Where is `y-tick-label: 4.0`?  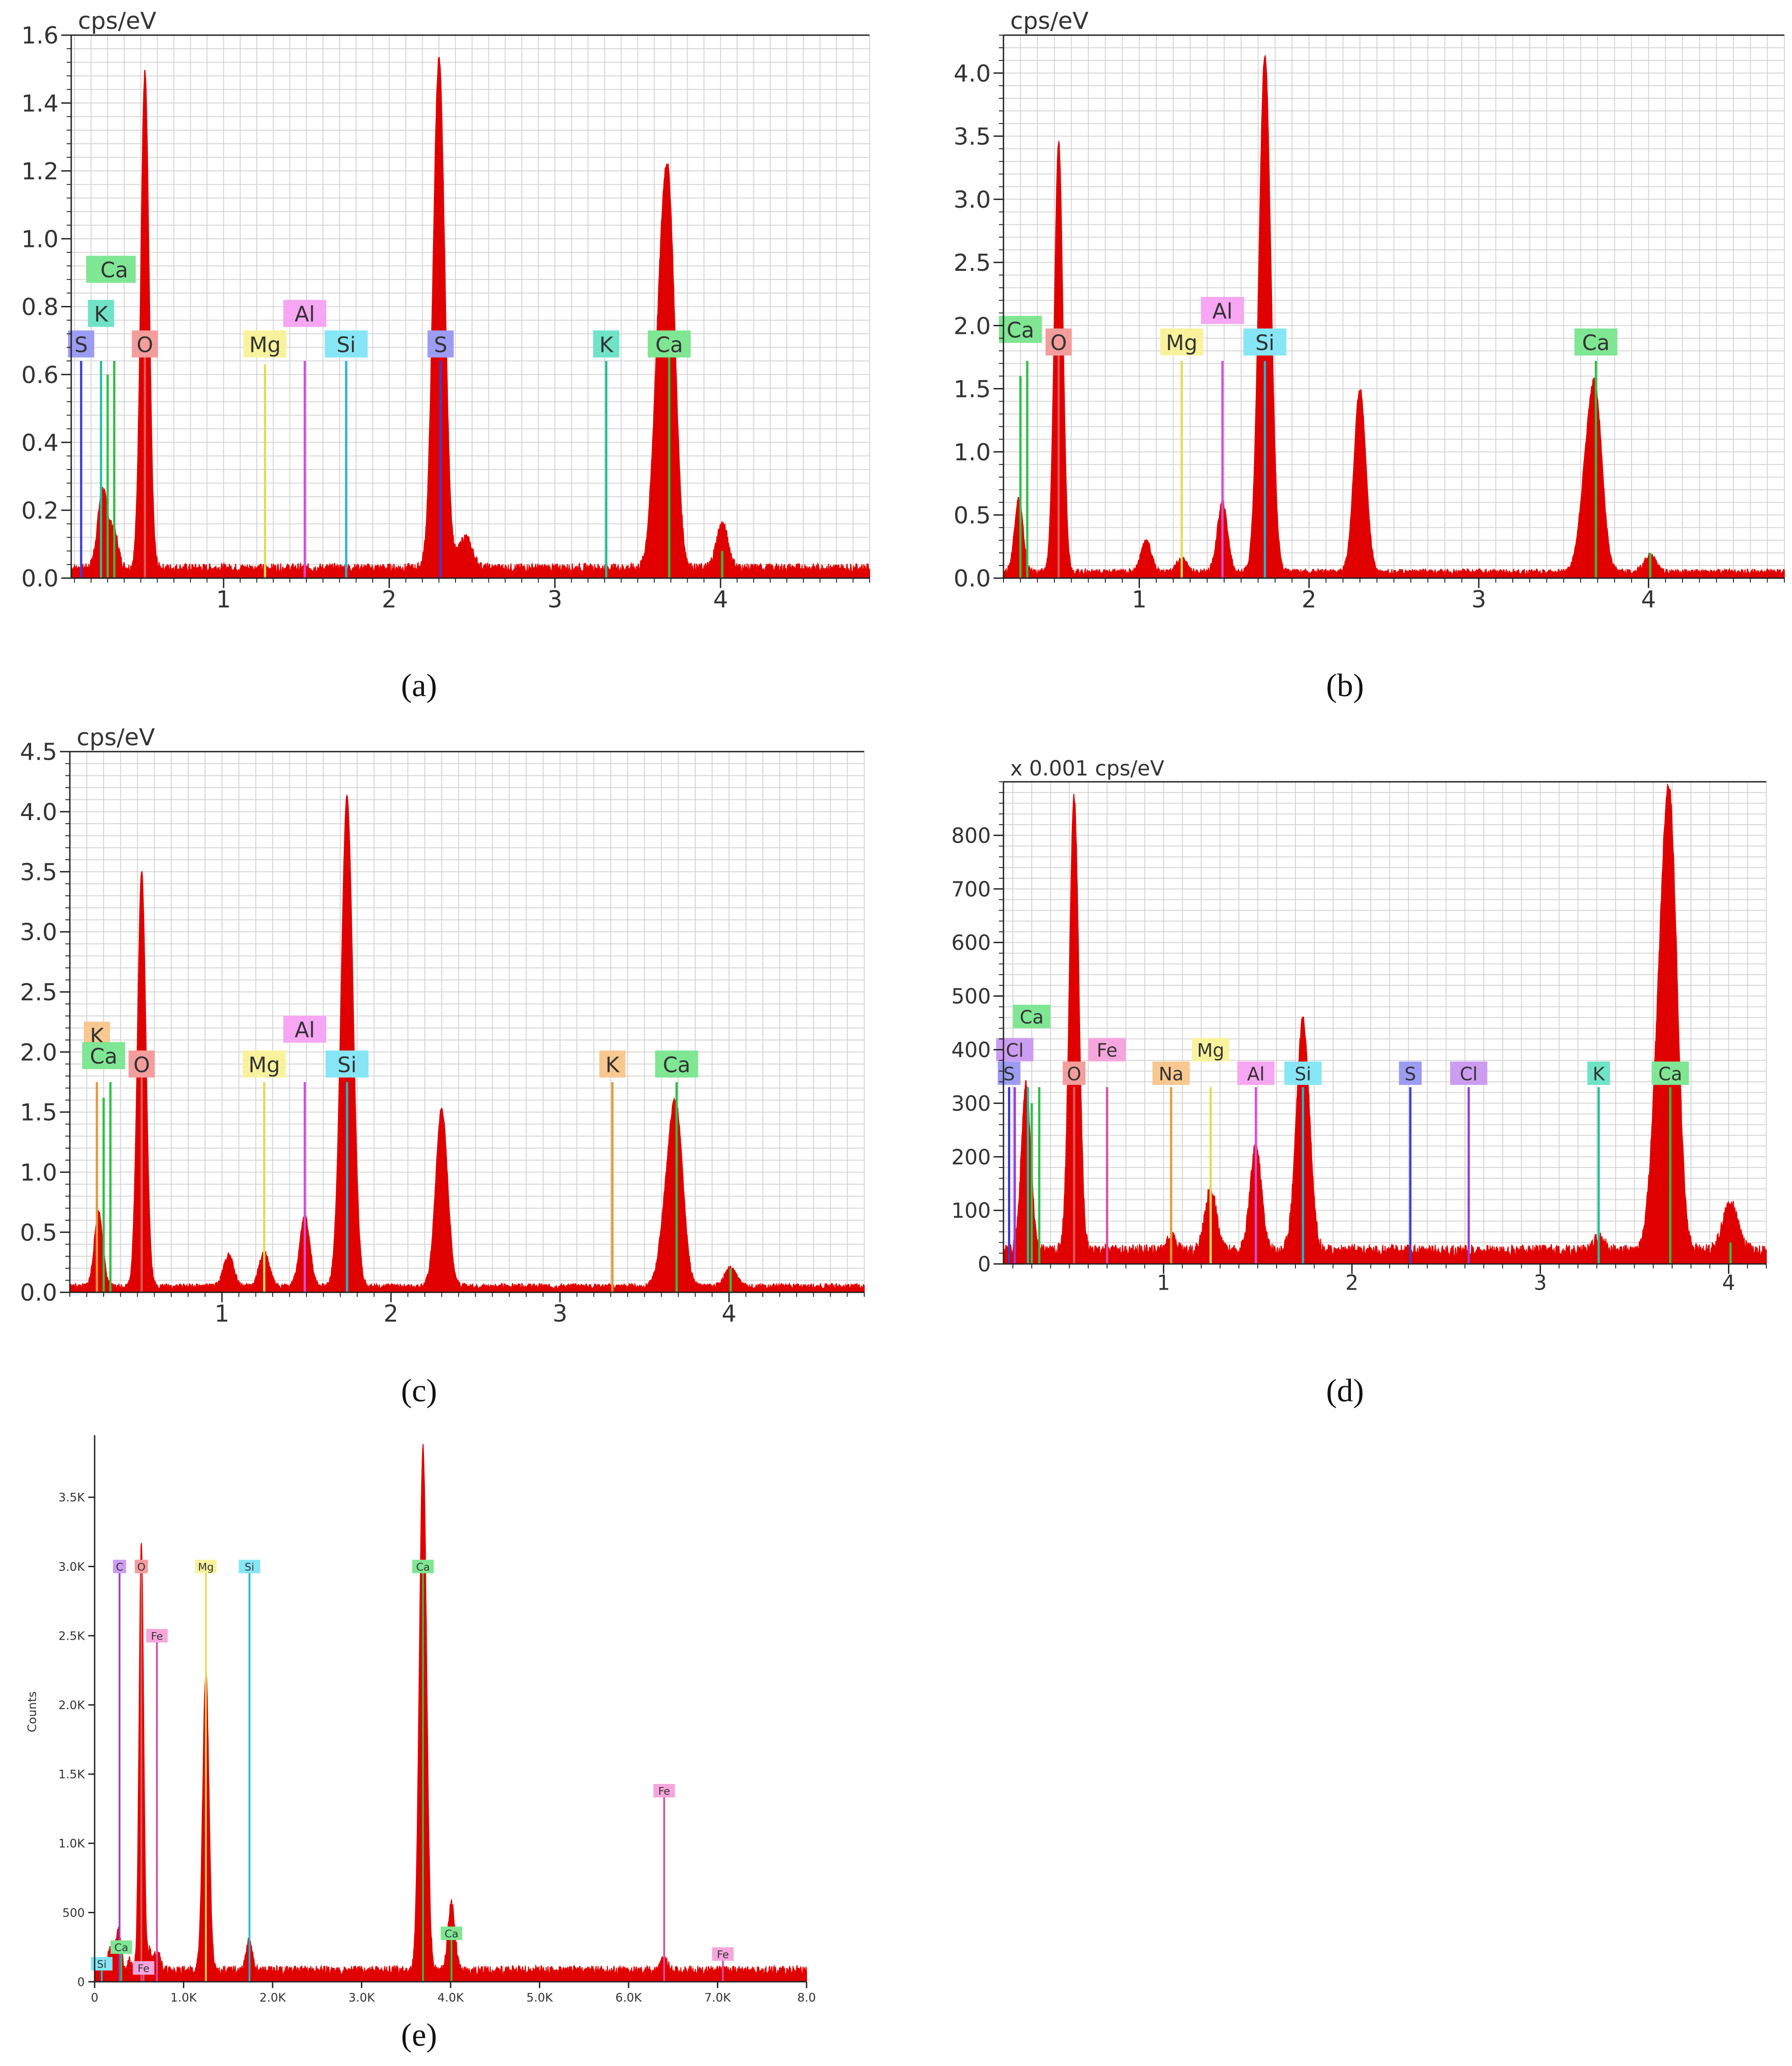 y-tick-label: 4.0 is located at coordinates (972, 73).